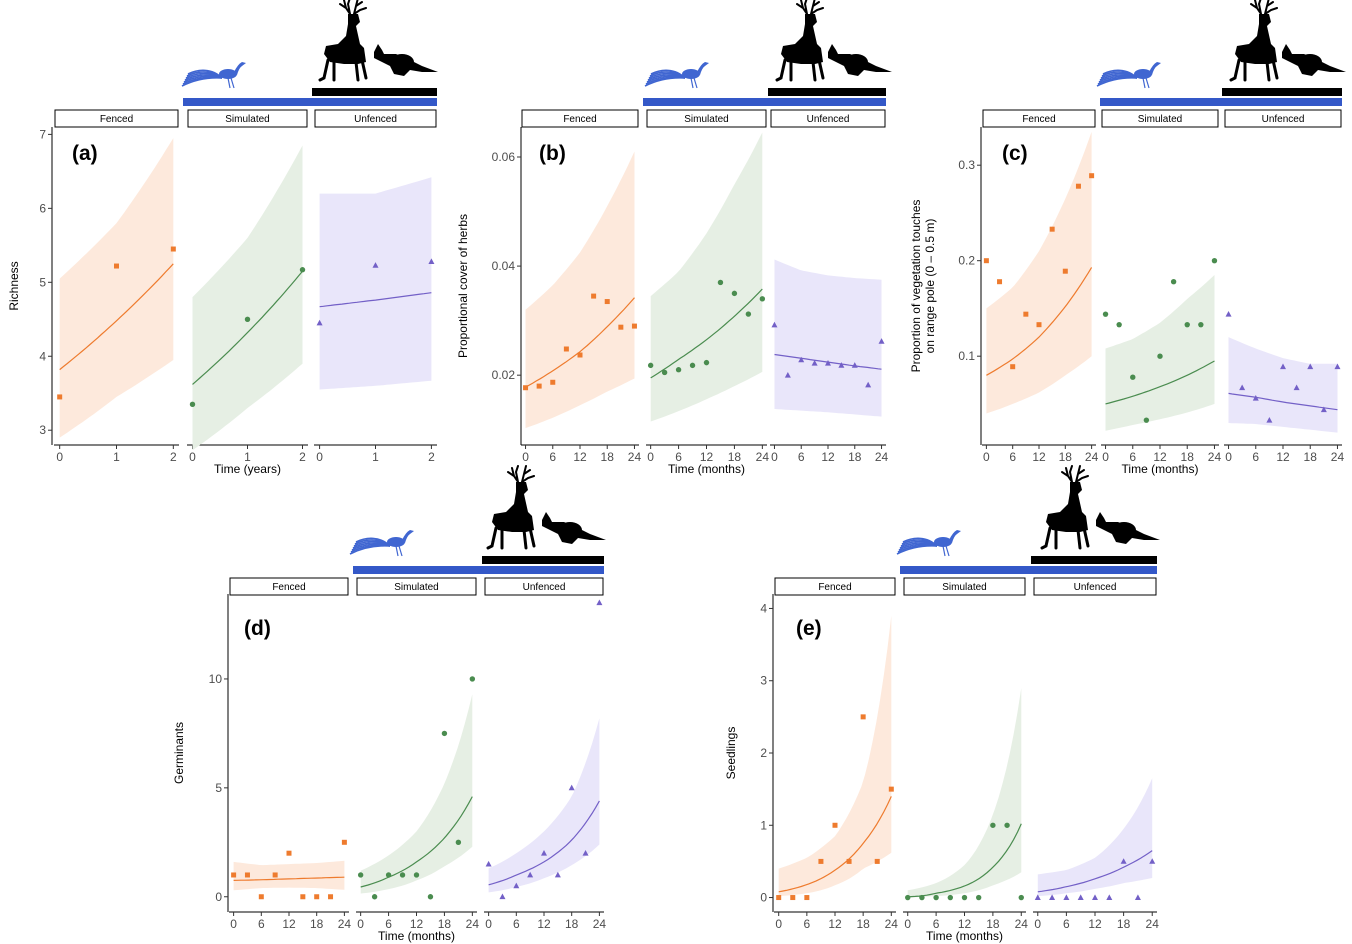 The width and height of the screenshot is (1352, 944). I want to click on y-tick-label: 5, so click(42, 282).